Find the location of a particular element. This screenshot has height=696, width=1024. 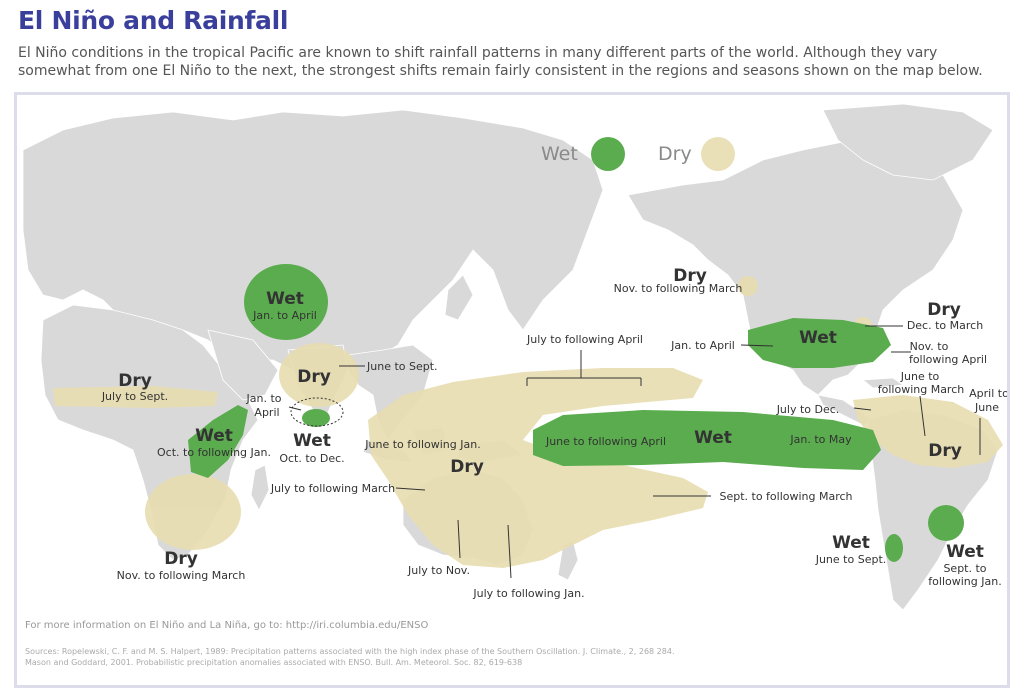

chile-type: Wet is located at coordinates (851, 543).